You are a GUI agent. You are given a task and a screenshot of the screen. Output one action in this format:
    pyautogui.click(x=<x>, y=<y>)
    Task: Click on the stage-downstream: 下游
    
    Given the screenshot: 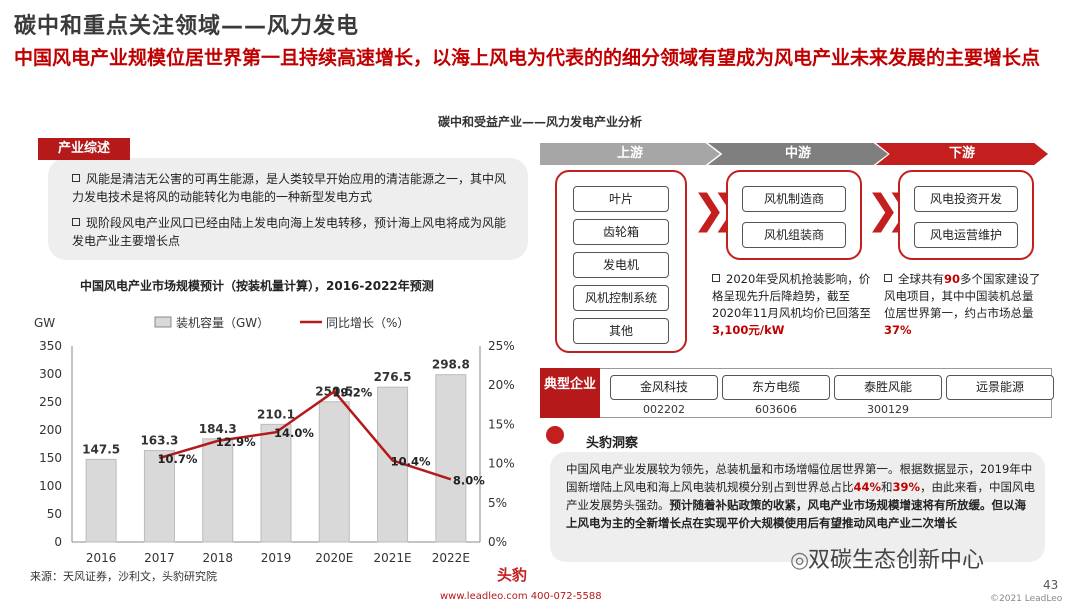 What is the action you would take?
    pyautogui.click(x=962, y=154)
    